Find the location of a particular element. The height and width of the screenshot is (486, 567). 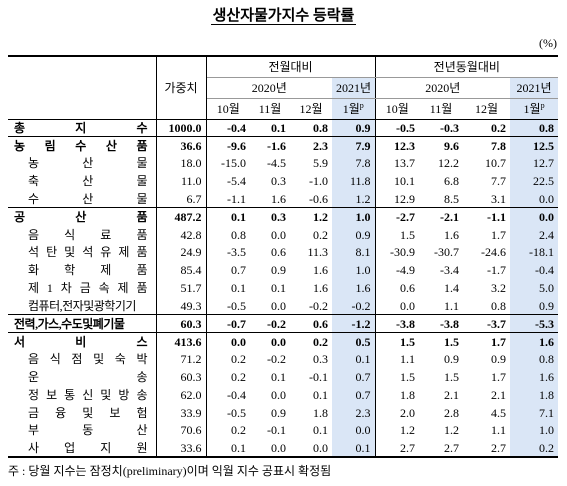

yoy-value: 2.0 is located at coordinates (408, 412).